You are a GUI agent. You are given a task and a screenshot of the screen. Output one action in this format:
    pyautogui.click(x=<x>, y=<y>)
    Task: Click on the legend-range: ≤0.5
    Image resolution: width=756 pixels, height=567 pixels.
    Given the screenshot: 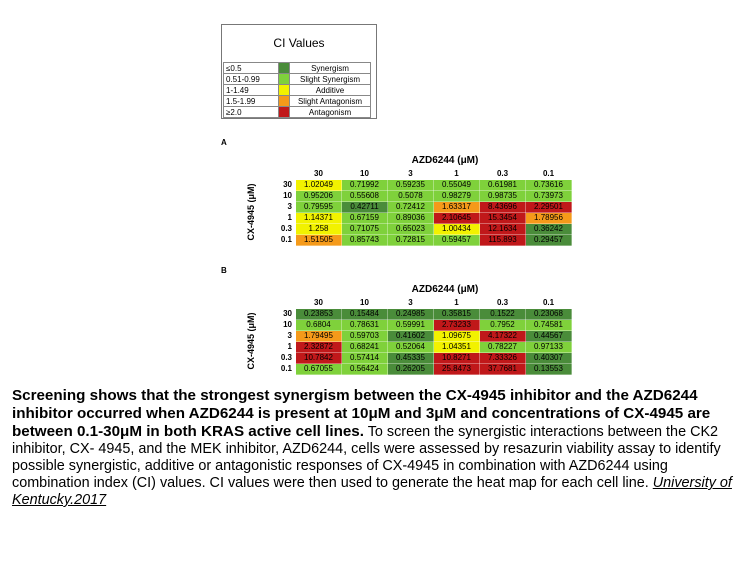 What is the action you would take?
    pyautogui.click(x=251, y=68)
    